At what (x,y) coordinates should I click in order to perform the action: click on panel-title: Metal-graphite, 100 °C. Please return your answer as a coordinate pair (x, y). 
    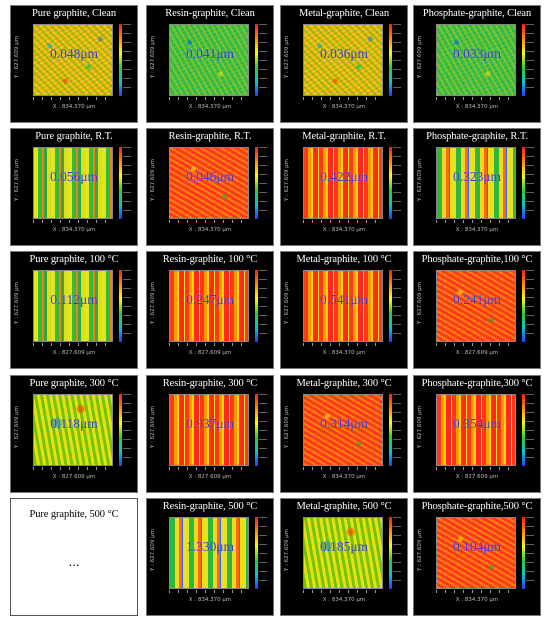
    Looking at the image, I should click on (344, 259).